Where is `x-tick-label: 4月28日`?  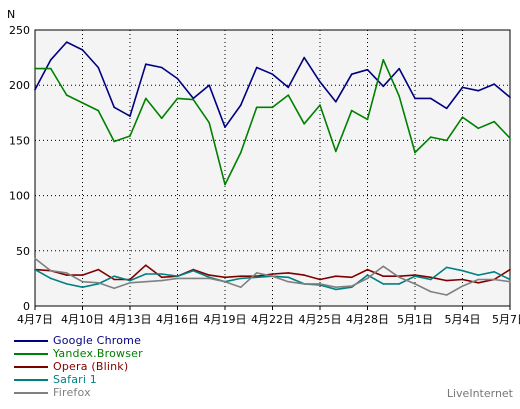
x-tick-label: 4月28日 is located at coordinates (367, 319).